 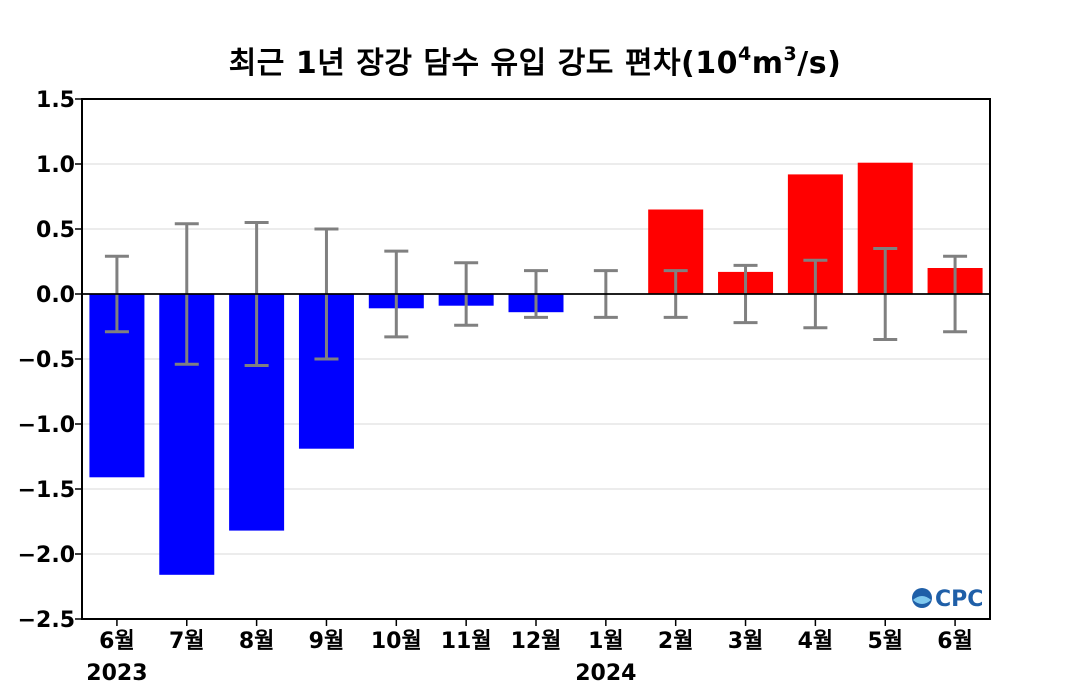 I want to click on x-tick-label: 11월, so click(x=466, y=641).